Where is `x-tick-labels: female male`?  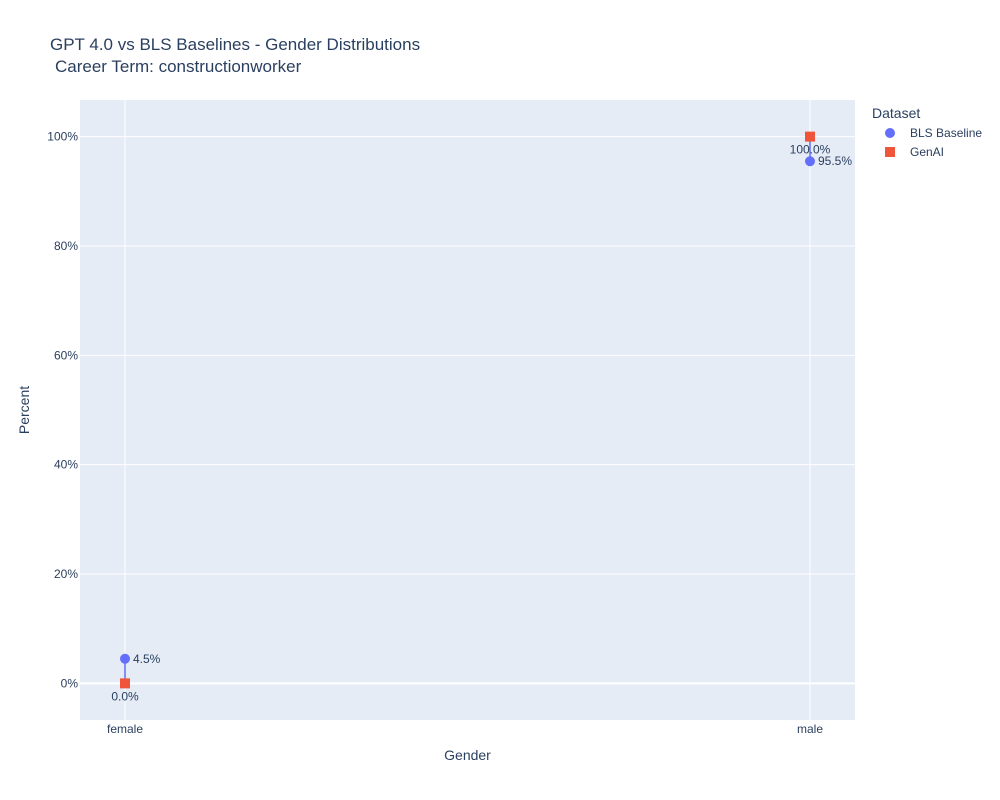 x-tick-labels: female male is located at coordinates (465, 729).